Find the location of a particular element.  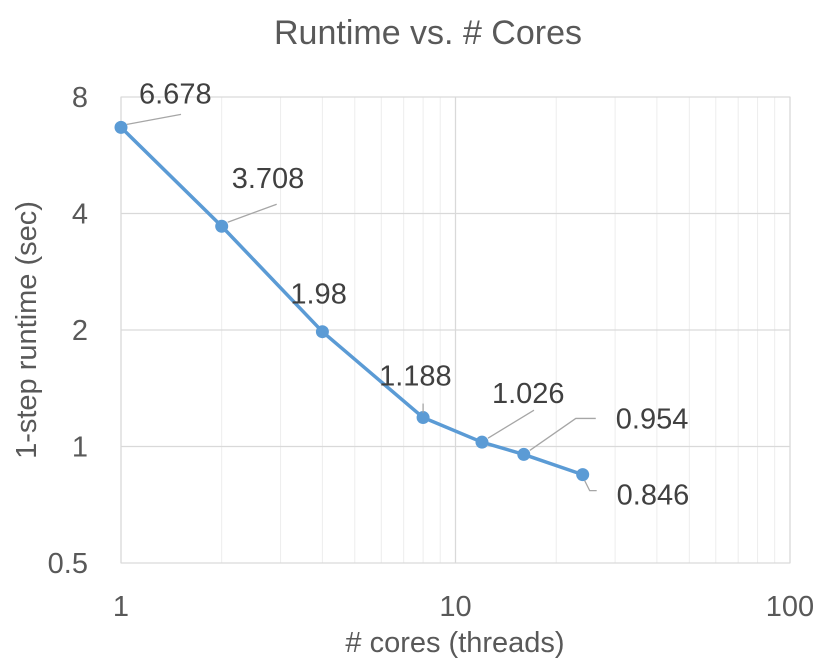

data-label: 3.708 is located at coordinates (268, 179).